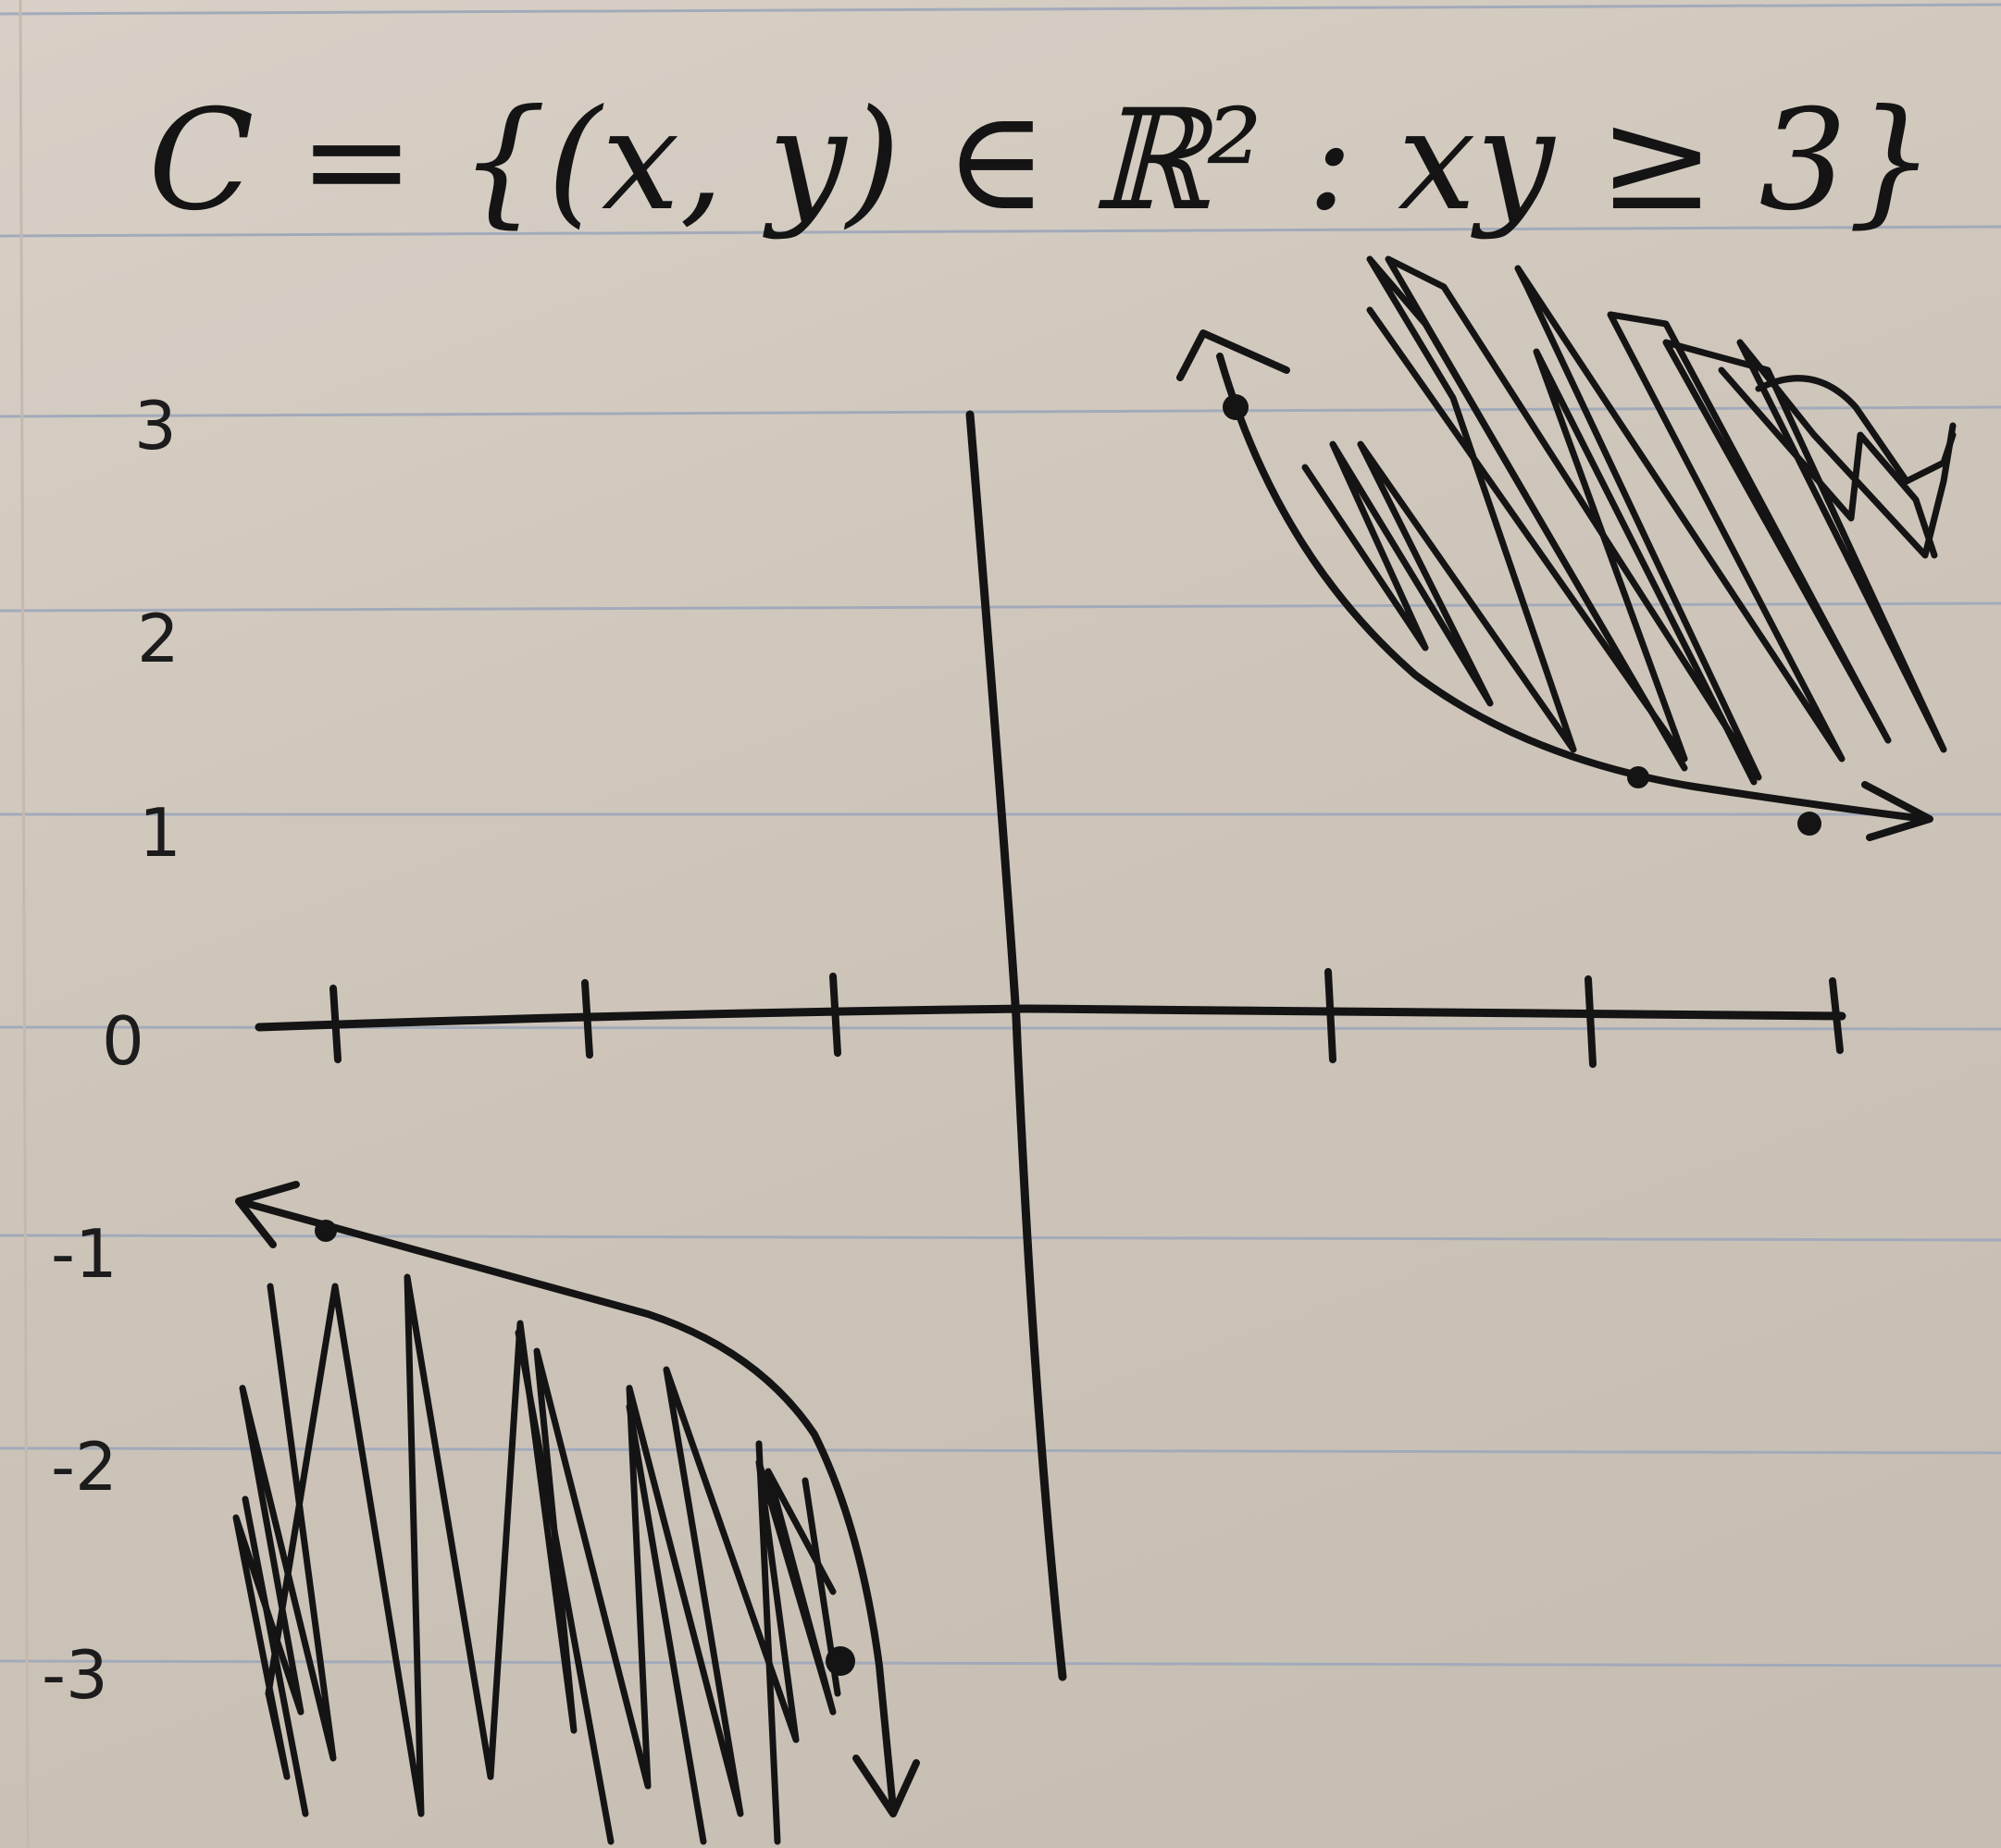 The height and width of the screenshot is (1848, 2001). I want to click on shading-third-quadrant-outer, so click(541, 1587).